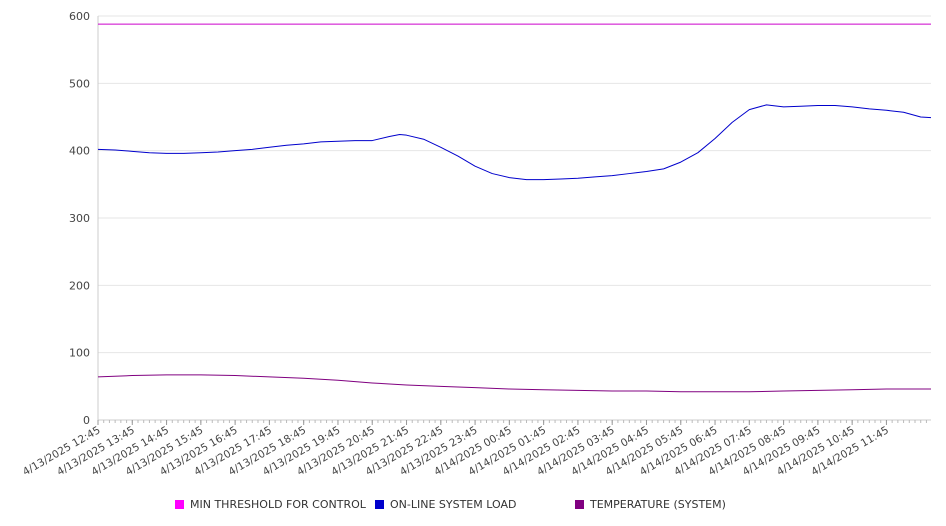 The image size is (946, 526). Describe the element at coordinates (579, 504) in the screenshot. I see `legend-swatch-temperature` at that location.